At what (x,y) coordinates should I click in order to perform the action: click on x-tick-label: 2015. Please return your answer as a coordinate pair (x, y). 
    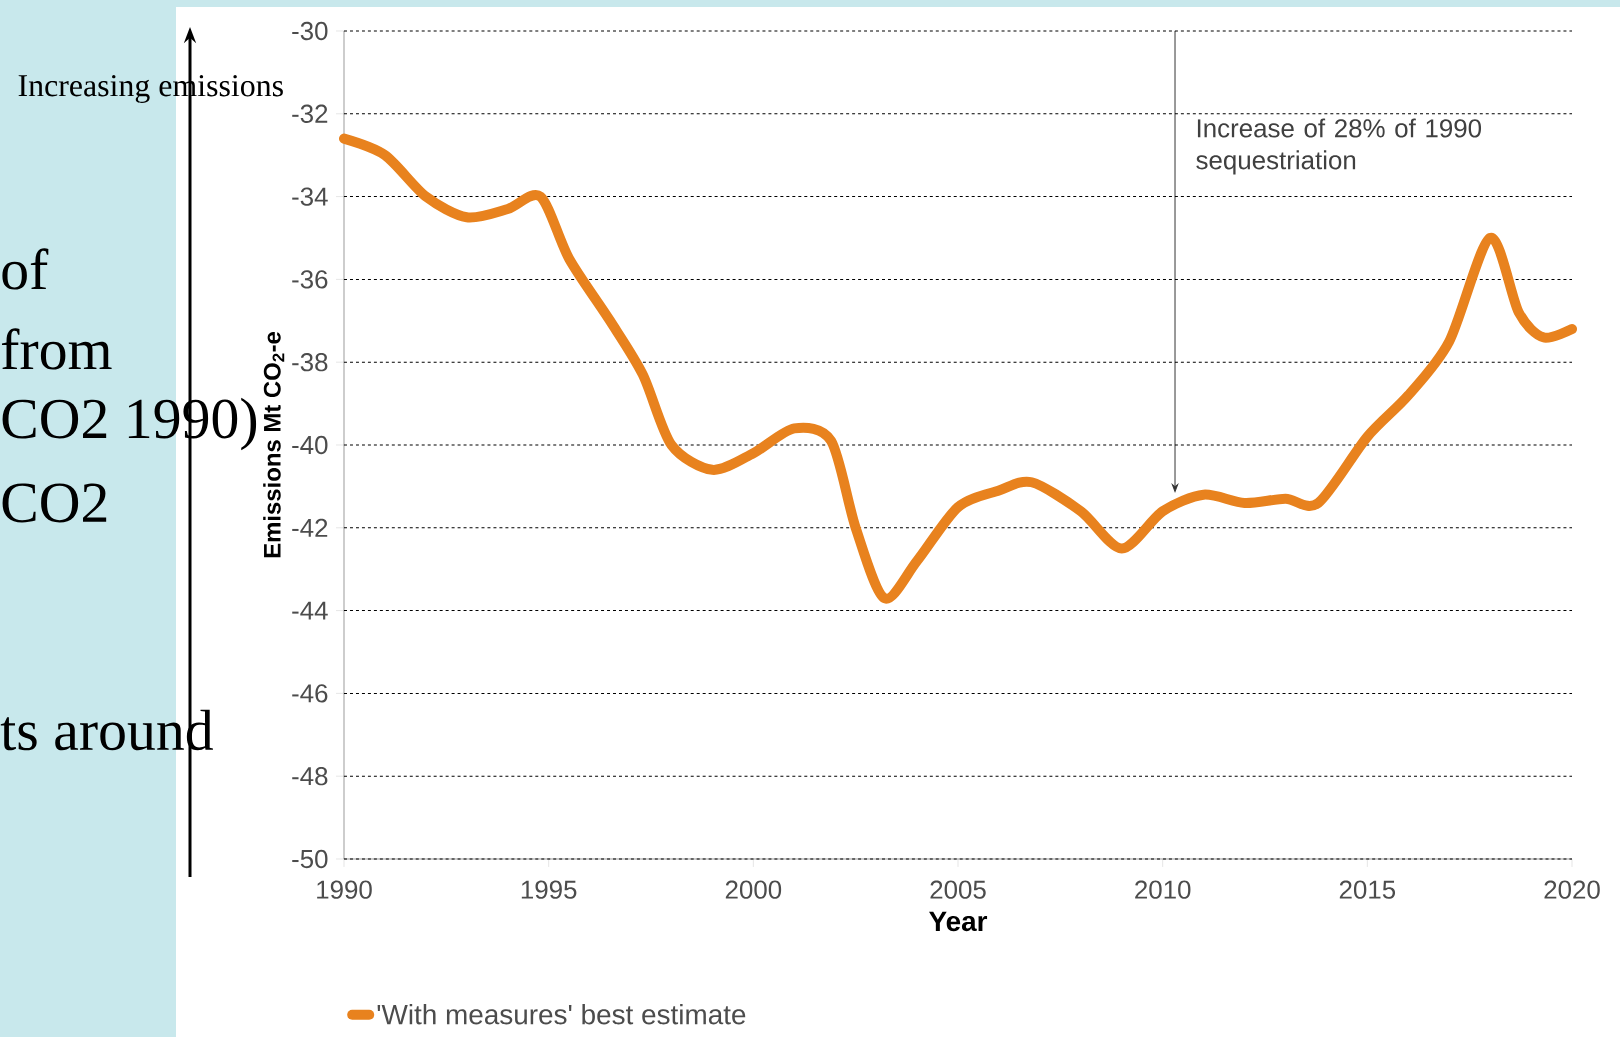
    Looking at the image, I should click on (1367, 889).